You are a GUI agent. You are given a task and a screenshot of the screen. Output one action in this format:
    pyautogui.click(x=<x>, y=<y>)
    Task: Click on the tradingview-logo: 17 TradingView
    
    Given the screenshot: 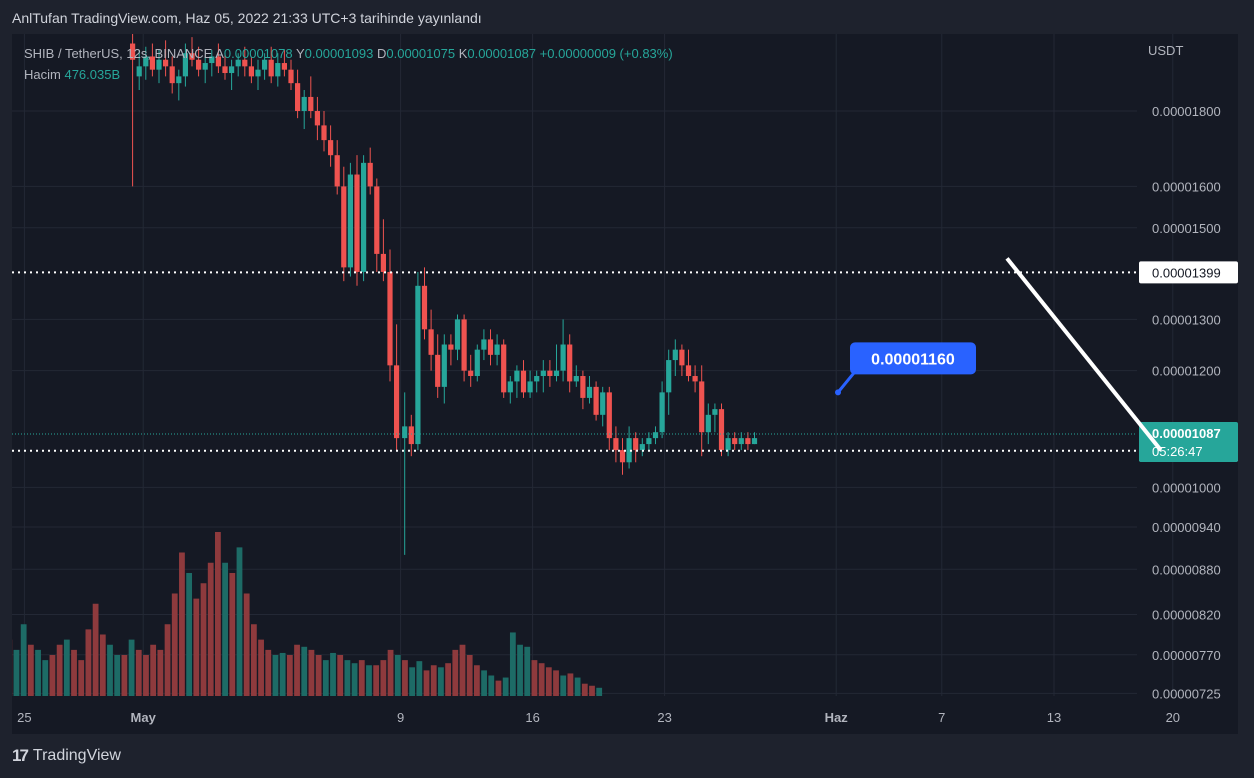 What is the action you would take?
    pyautogui.click(x=66, y=756)
    